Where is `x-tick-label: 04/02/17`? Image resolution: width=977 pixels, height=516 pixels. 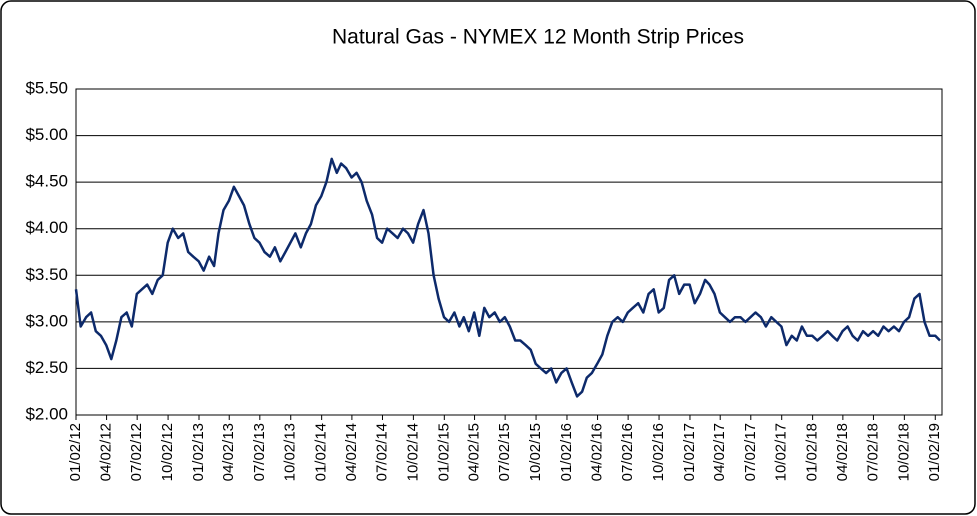
x-tick-label: 04/02/17 is located at coordinates (719, 452).